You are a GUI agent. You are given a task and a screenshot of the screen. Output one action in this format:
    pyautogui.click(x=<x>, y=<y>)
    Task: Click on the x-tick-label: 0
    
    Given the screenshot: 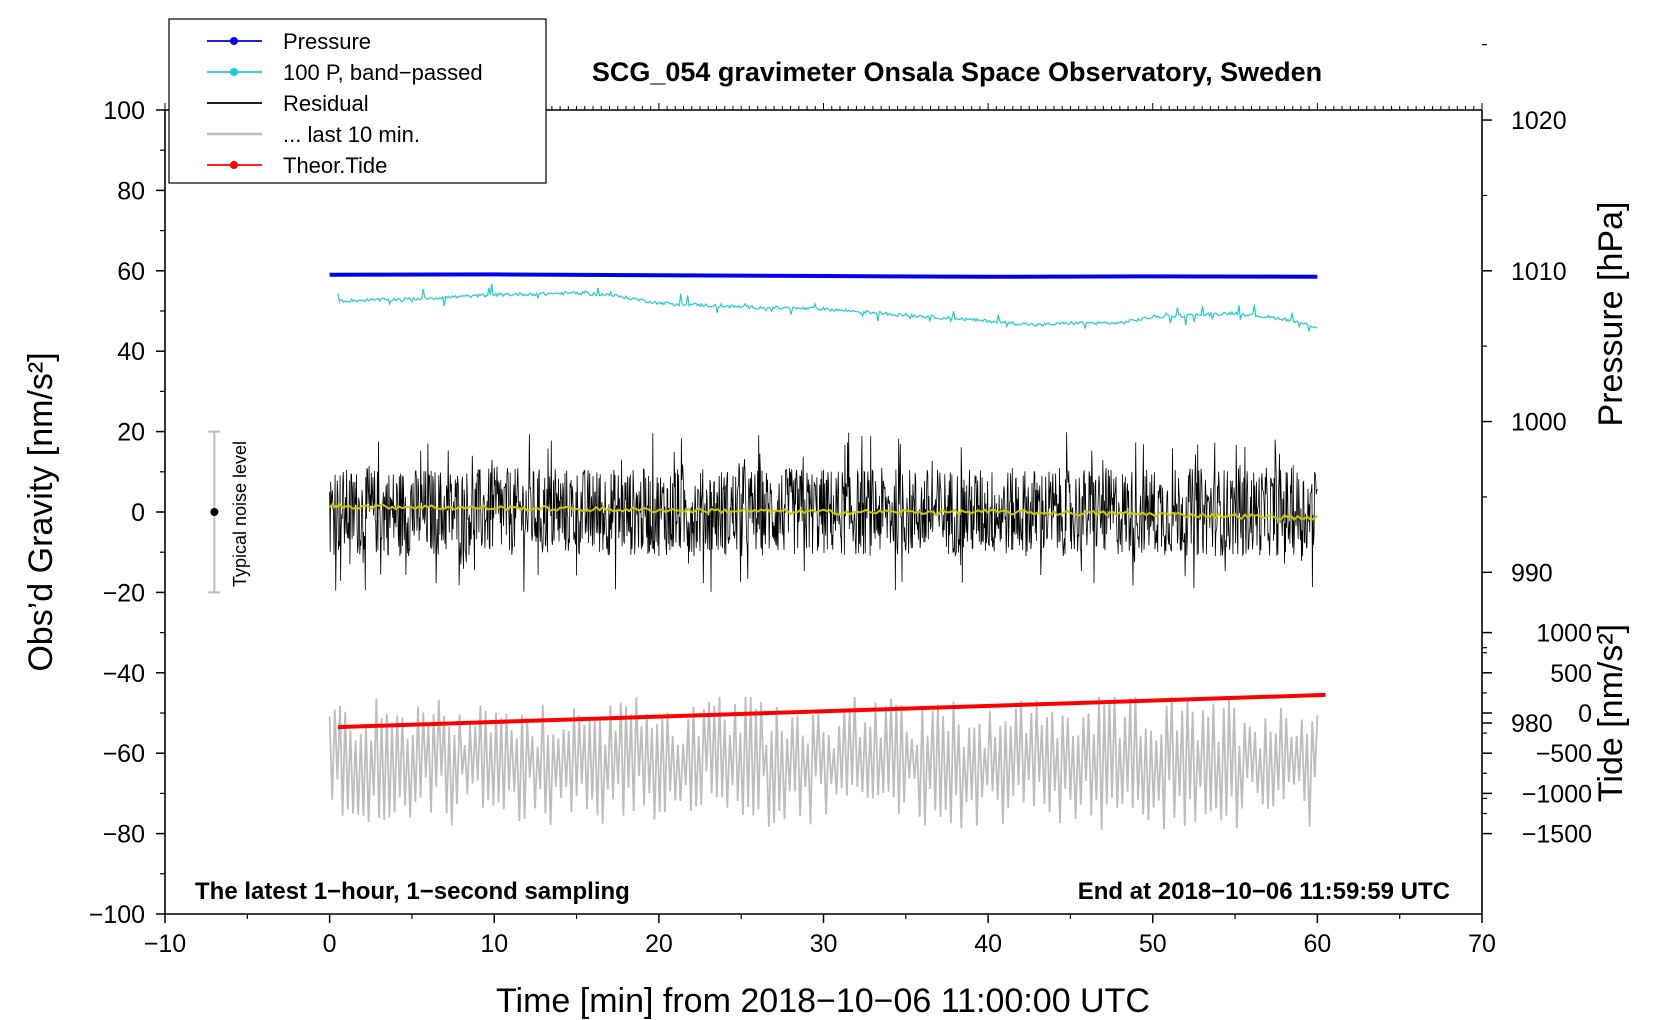 What is the action you would take?
    pyautogui.click(x=330, y=944)
    